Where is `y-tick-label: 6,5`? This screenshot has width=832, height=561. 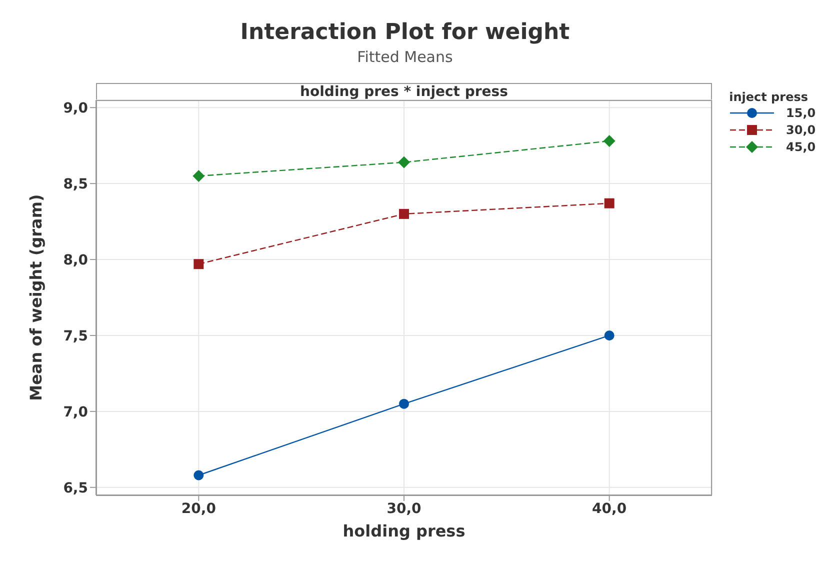 y-tick-label: 6,5 is located at coordinates (75, 488).